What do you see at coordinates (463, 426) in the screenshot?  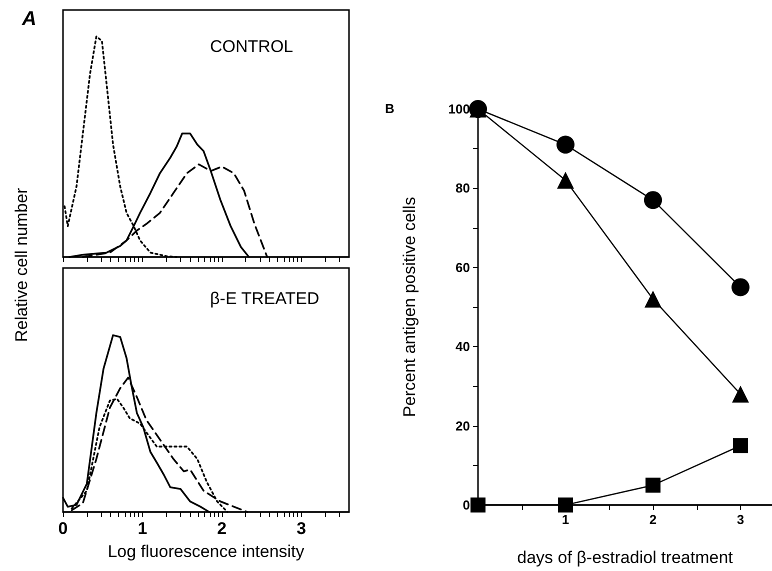 I see `y-tick-label: 20` at bounding box center [463, 426].